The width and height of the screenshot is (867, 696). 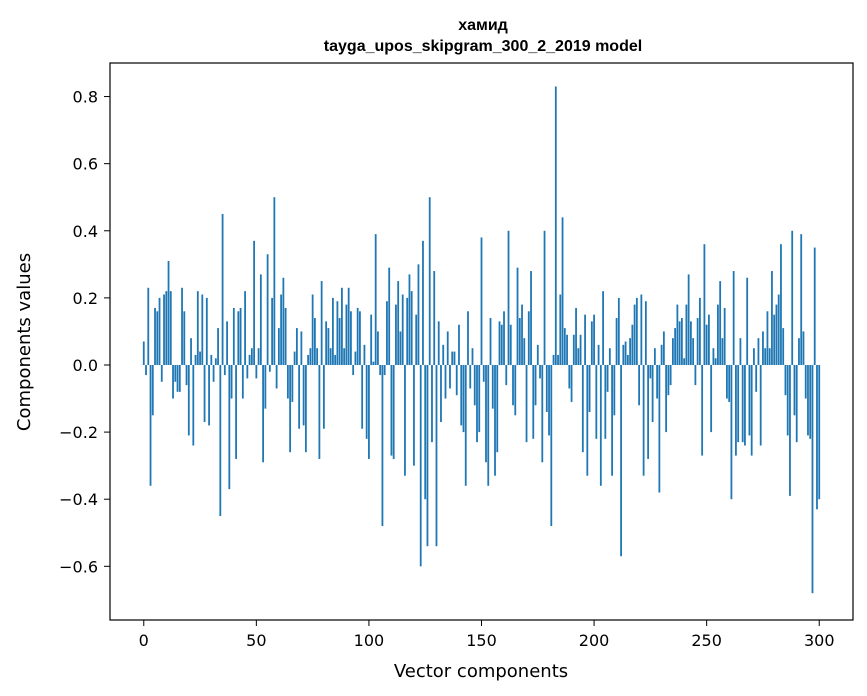 What do you see at coordinates (84, 332) in the screenshot?
I see `y-axis-ticks: −0.6 −0.4 −0.2 0.0 0.2 0.4 0.6 0.8` at bounding box center [84, 332].